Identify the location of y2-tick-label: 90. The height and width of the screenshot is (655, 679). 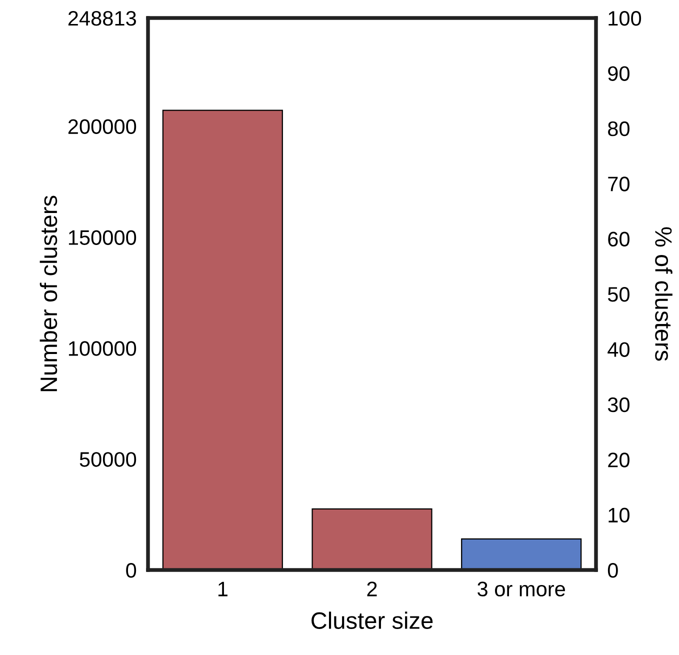
(619, 73).